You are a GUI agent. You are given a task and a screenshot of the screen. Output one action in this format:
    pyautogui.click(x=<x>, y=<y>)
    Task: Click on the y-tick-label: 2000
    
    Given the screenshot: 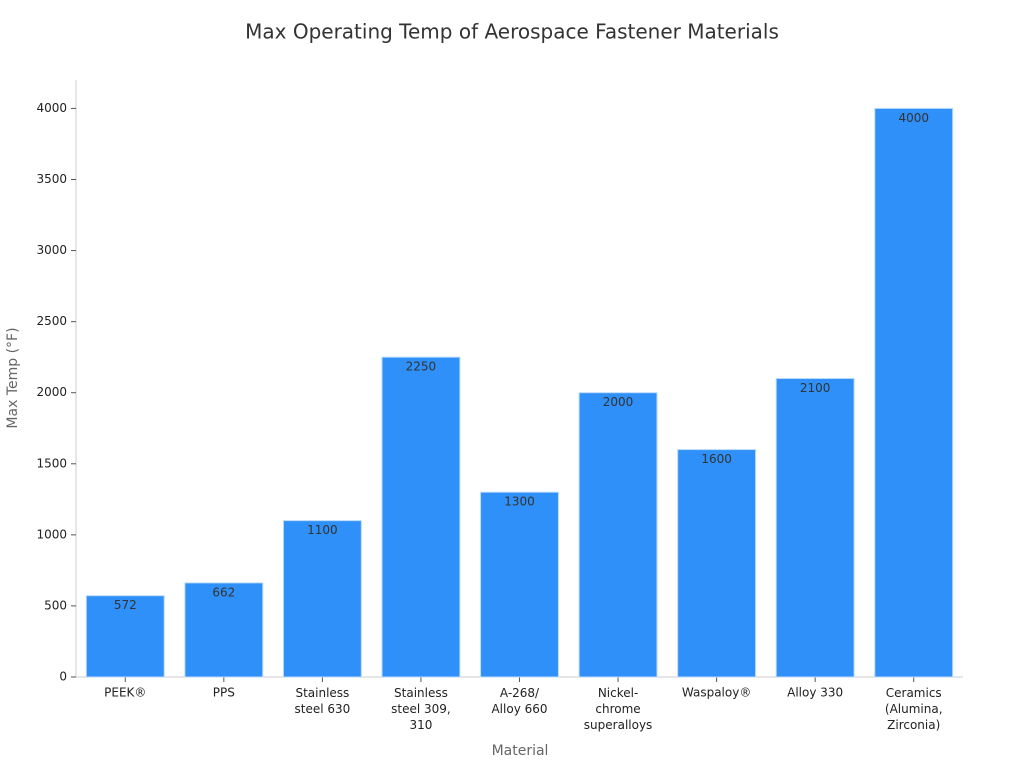 What is the action you would take?
    pyautogui.click(x=51, y=392)
    